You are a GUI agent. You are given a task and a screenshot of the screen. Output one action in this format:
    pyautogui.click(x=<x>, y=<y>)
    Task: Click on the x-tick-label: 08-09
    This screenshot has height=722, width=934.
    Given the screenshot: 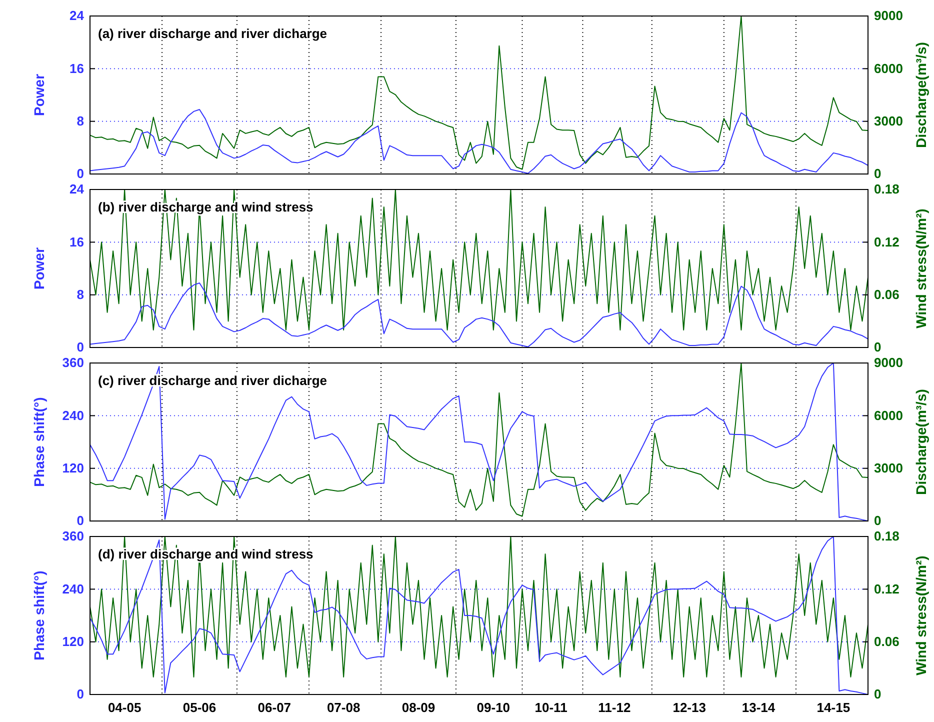 What is the action you would take?
    pyautogui.click(x=419, y=707)
    